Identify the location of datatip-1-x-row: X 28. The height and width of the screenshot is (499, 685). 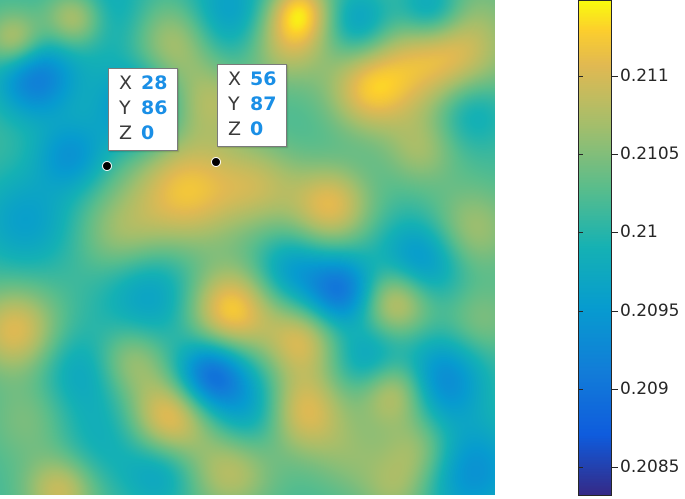
(143, 83).